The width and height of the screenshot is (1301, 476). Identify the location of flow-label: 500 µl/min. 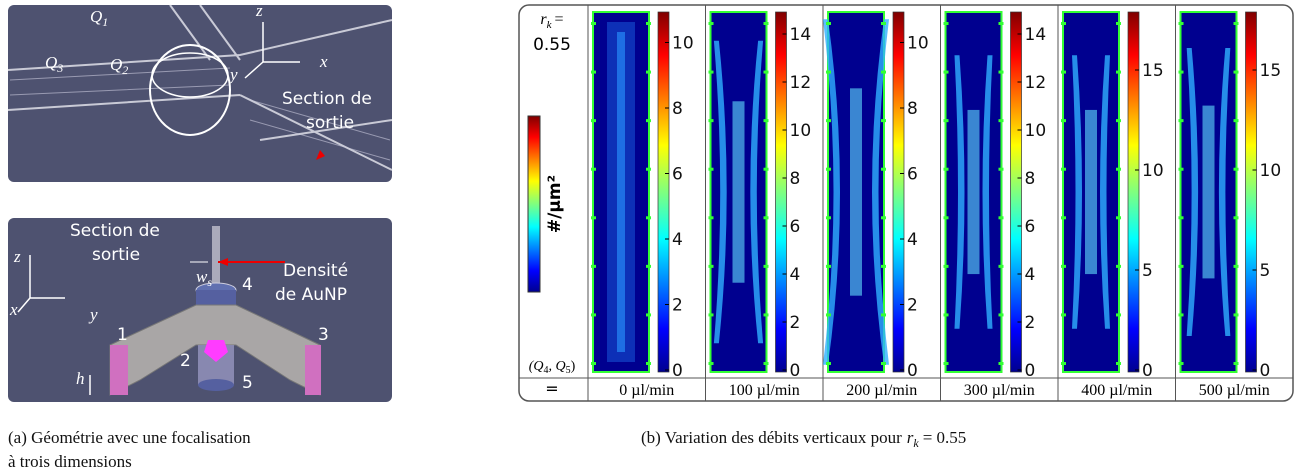
(1234, 390).